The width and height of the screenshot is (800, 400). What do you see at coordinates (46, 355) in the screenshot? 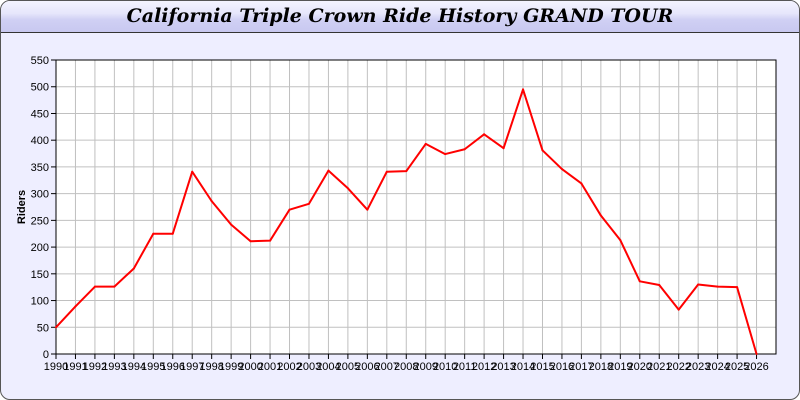
I see `y-tick-label: 0` at bounding box center [46, 355].